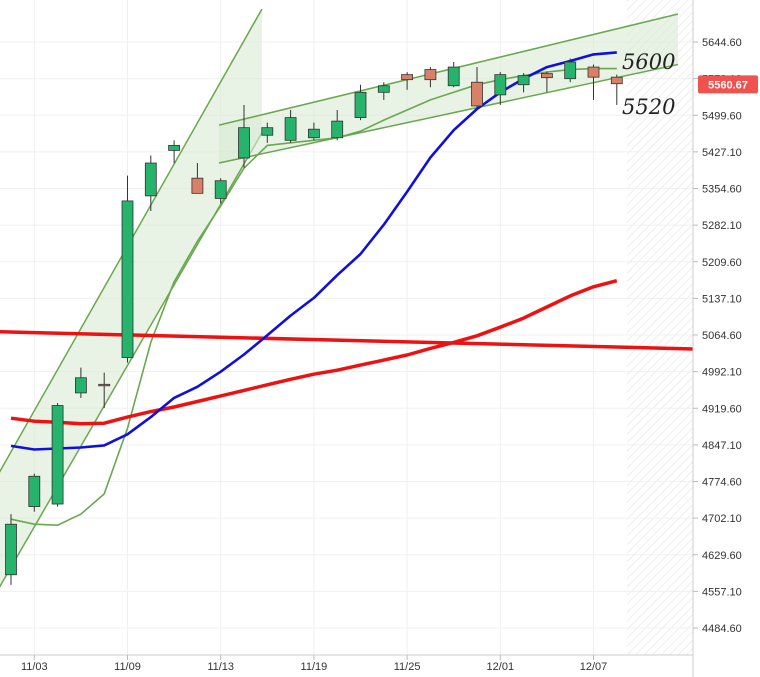 Image resolution: width=760 pixels, height=677 pixels. What do you see at coordinates (648, 84) in the screenshot?
I see `handwritten-annotations: 5600 5520` at bounding box center [648, 84].